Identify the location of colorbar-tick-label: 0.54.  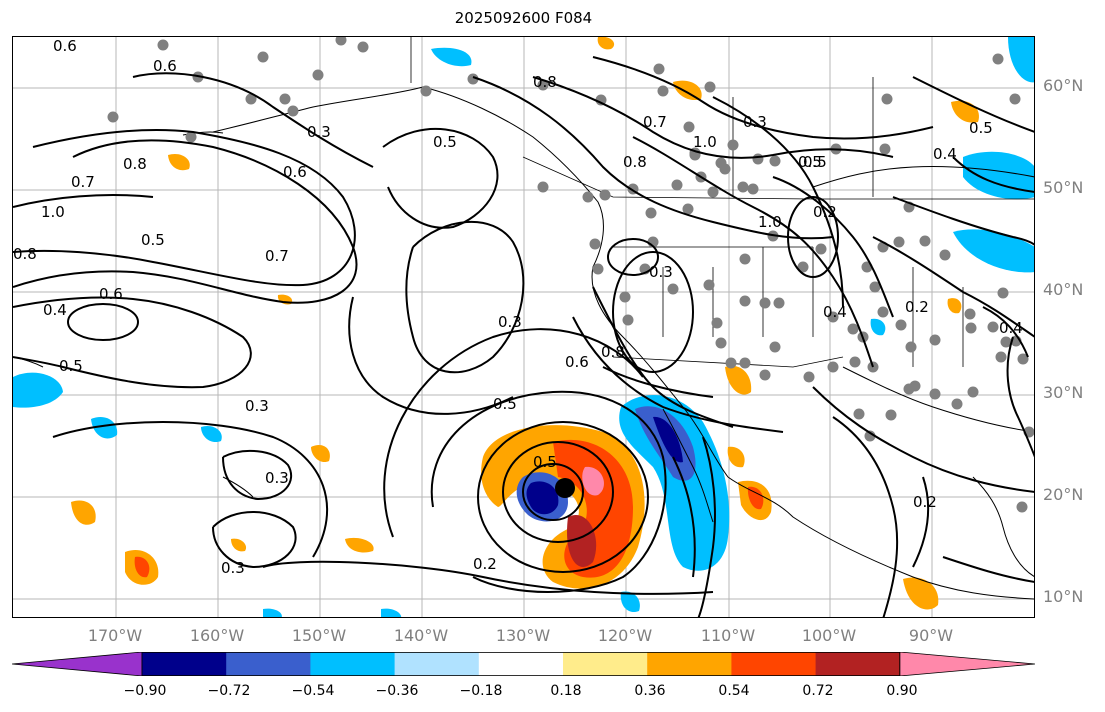
(734, 691).